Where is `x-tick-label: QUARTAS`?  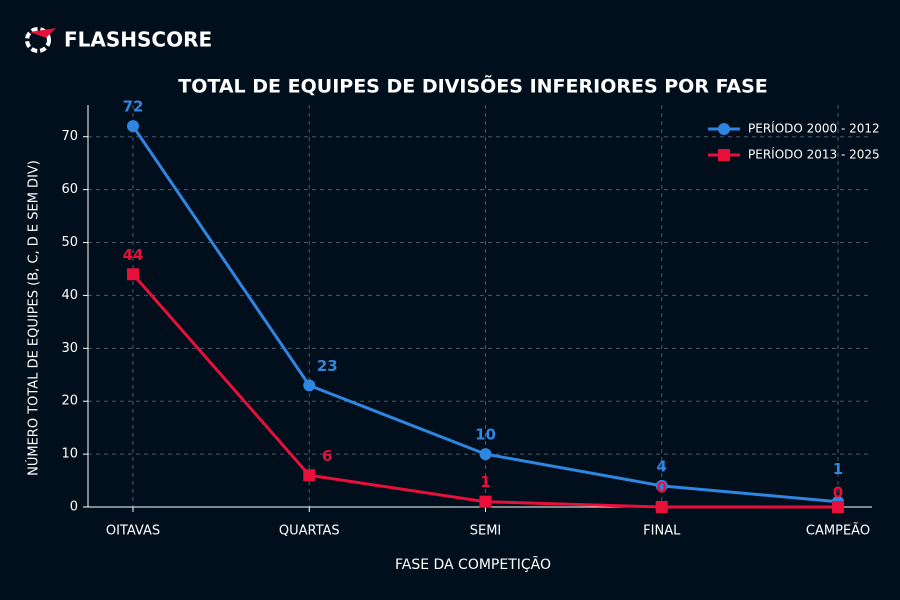
x-tick-label: QUARTAS is located at coordinates (309, 531).